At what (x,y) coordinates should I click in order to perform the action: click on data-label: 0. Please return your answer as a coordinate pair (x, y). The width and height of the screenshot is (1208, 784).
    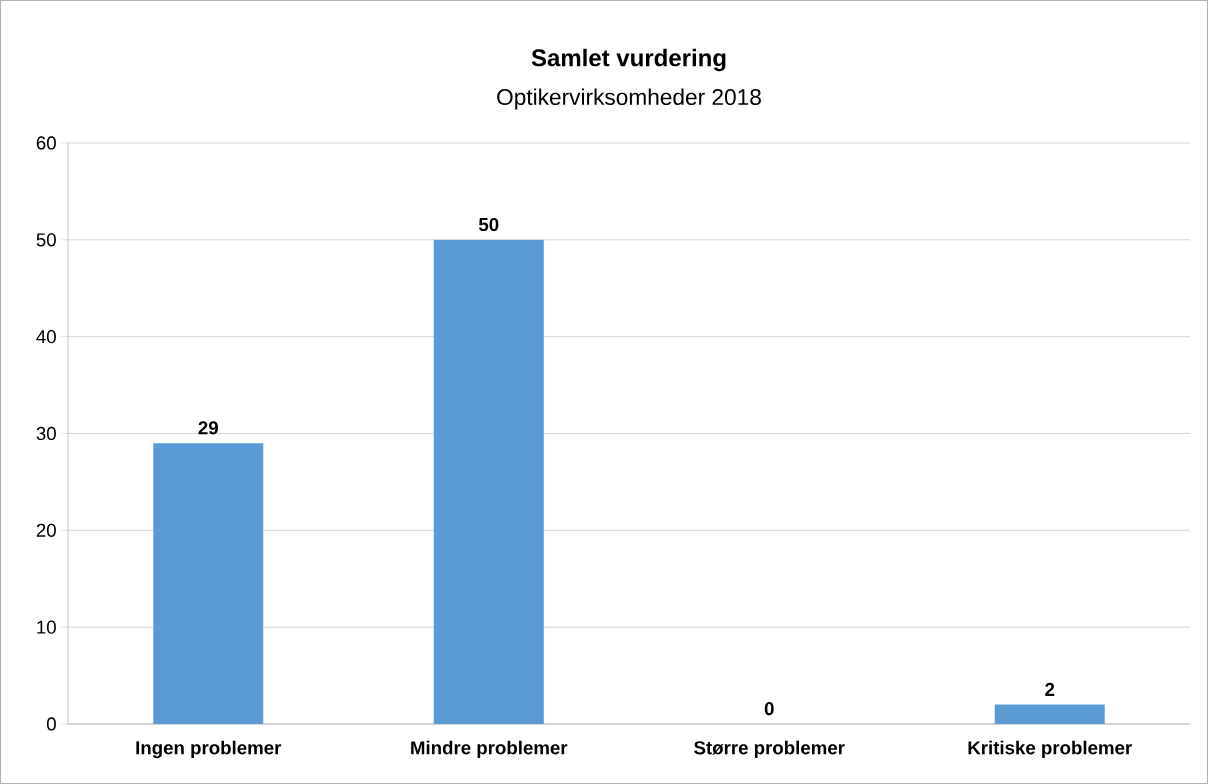
    Looking at the image, I should click on (769, 709).